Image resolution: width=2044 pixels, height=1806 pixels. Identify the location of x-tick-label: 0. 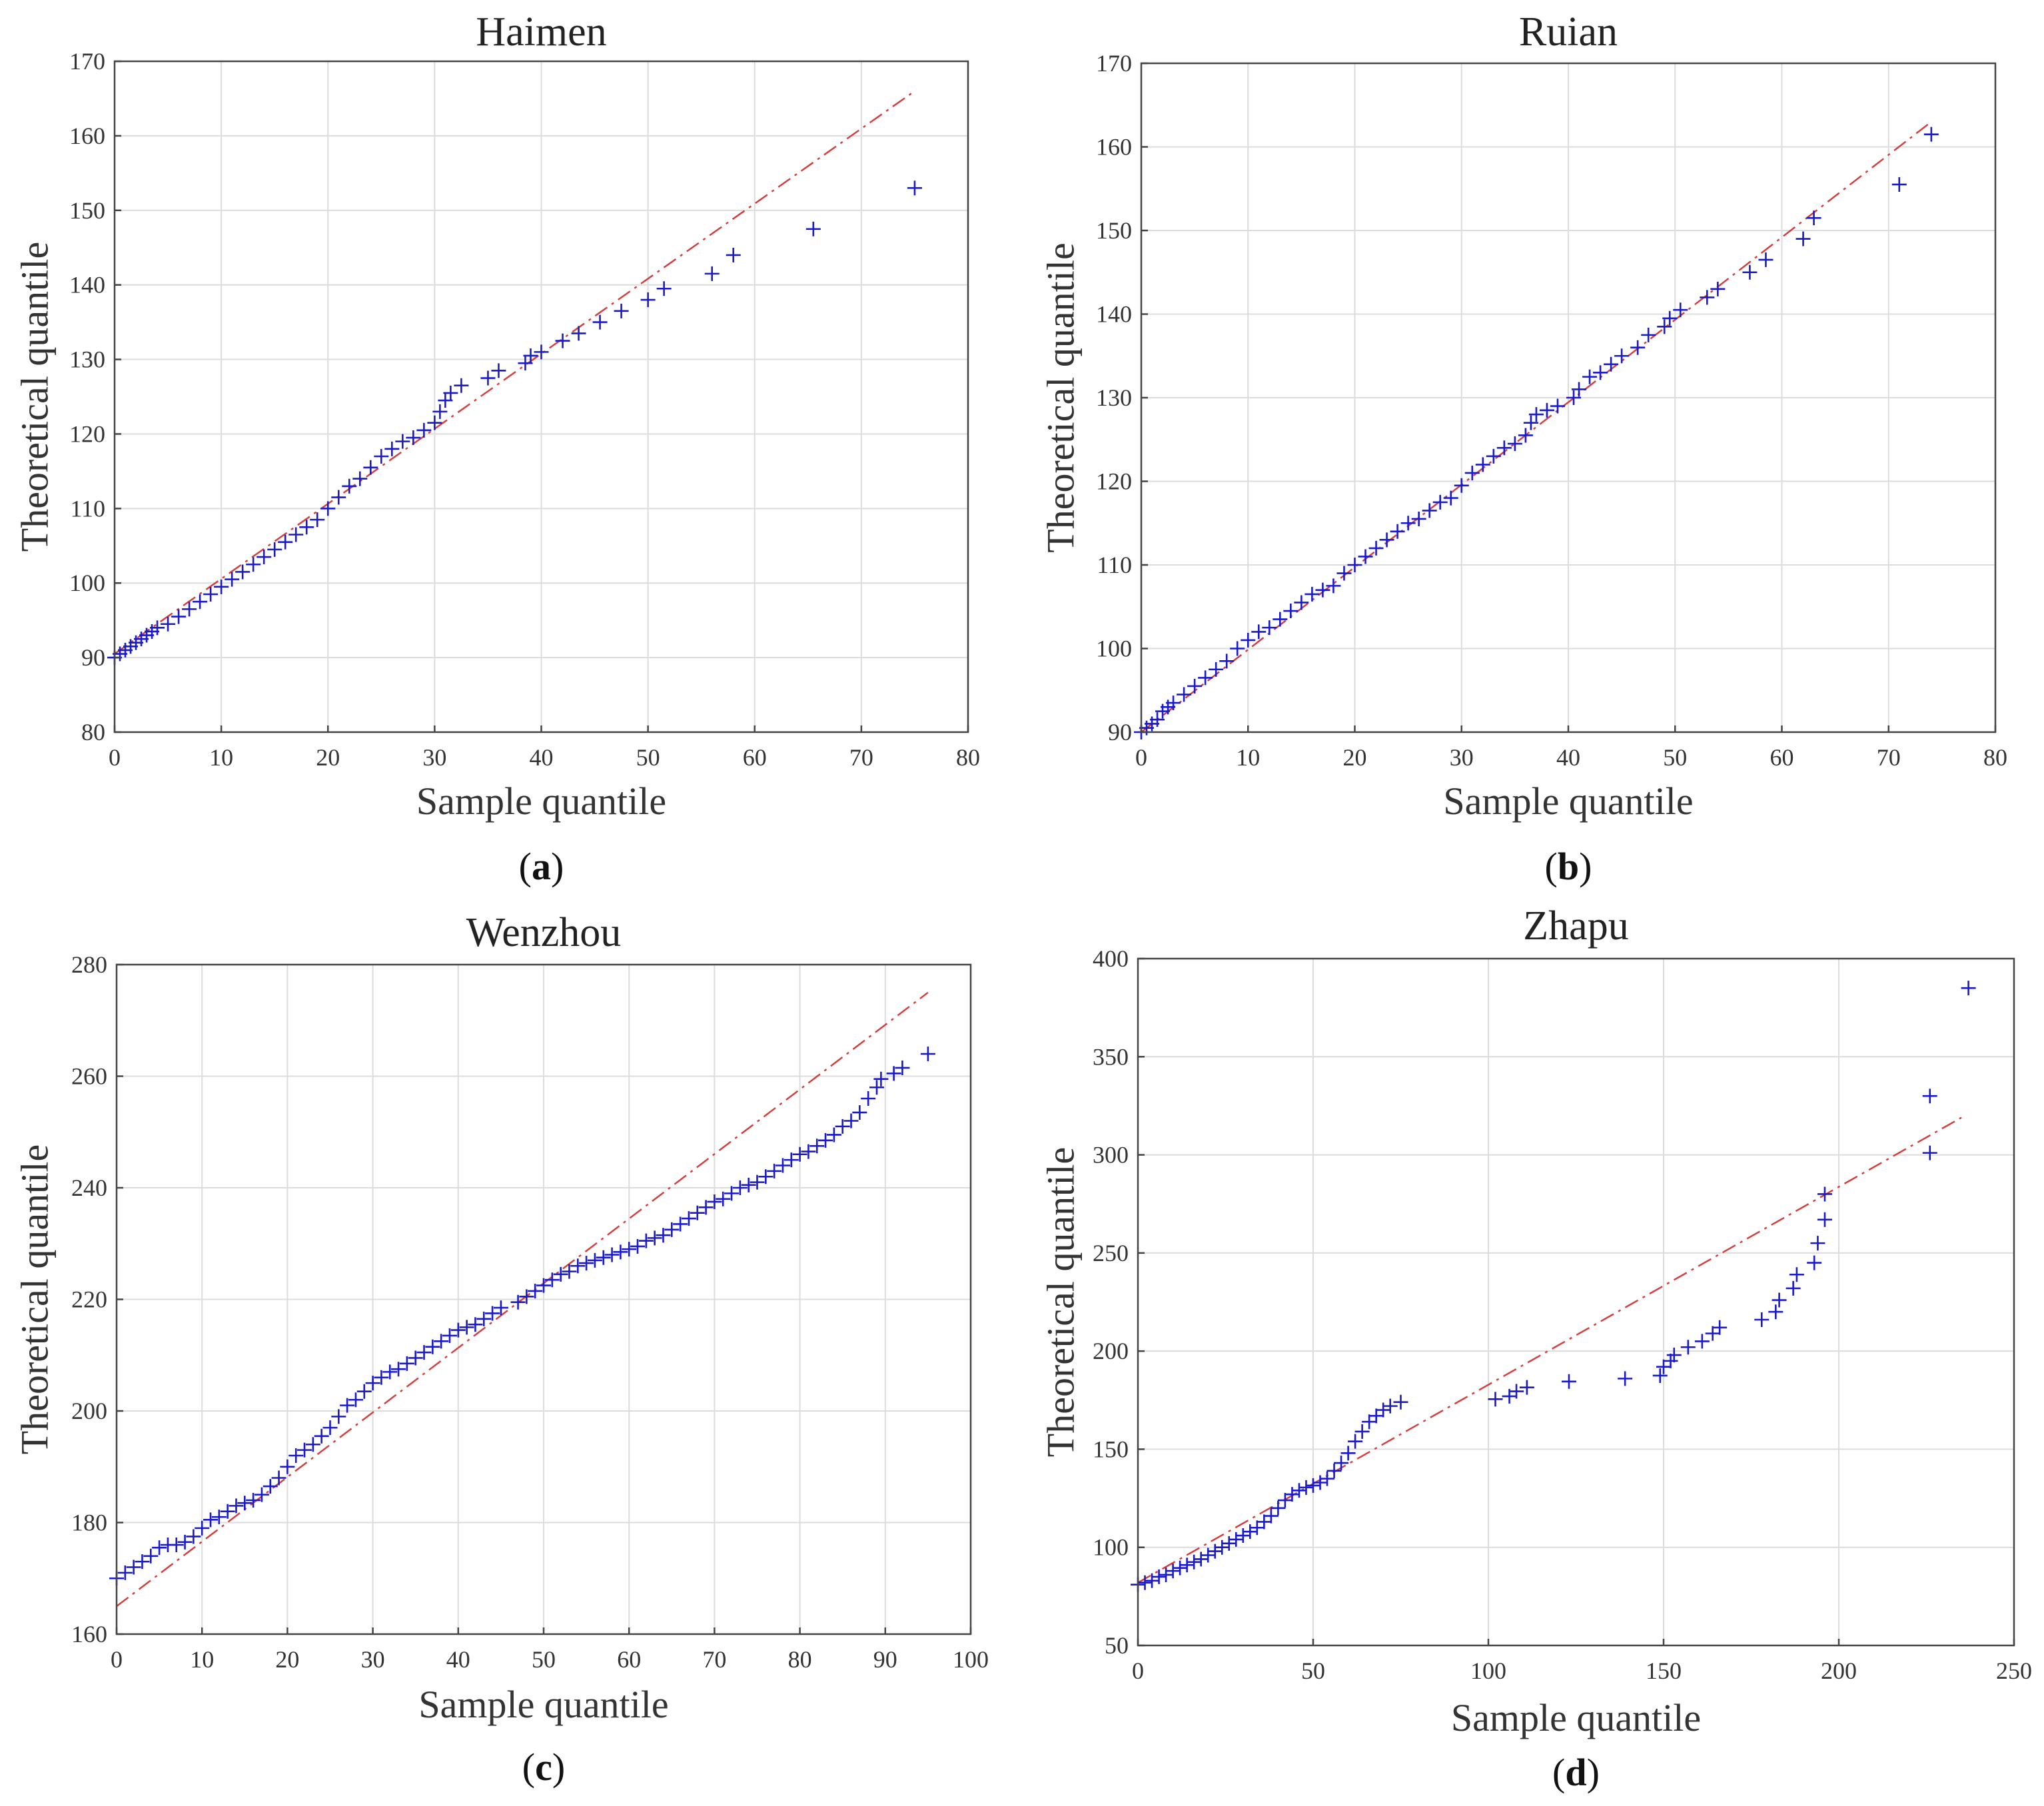
(115, 757).